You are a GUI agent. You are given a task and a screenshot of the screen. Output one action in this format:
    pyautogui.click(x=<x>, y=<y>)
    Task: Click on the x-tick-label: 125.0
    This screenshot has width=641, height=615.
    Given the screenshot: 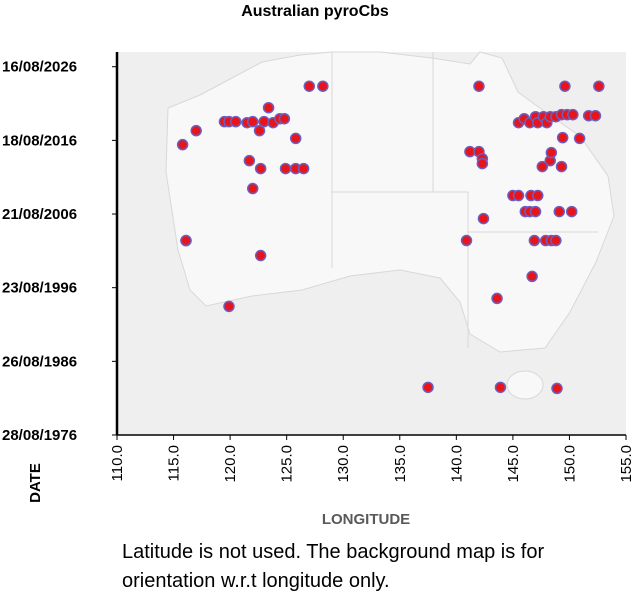 What is the action you would take?
    pyautogui.click(x=287, y=464)
    